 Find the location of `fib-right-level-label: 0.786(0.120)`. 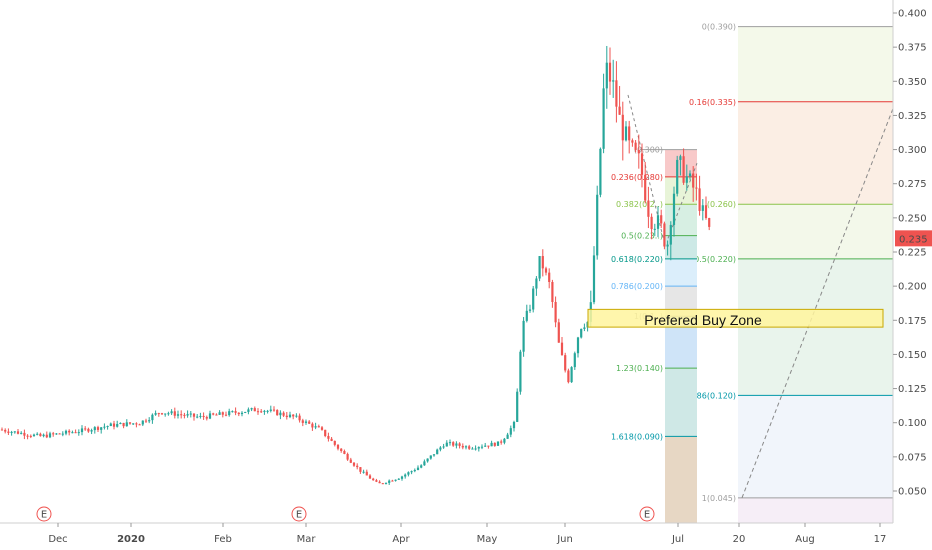

fib-right-level-label: 0.786(0.120) is located at coordinates (710, 395).